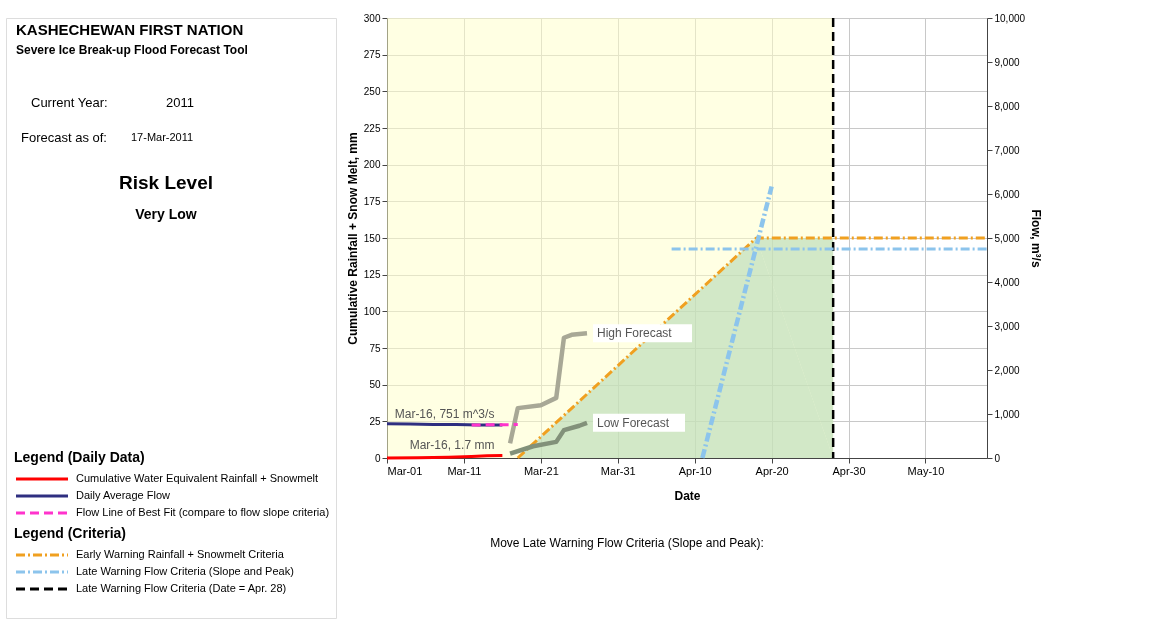 The width and height of the screenshot is (1167, 644). Describe the element at coordinates (162, 137) in the screenshot. I see `text: 17-Mar-2011` at that location.